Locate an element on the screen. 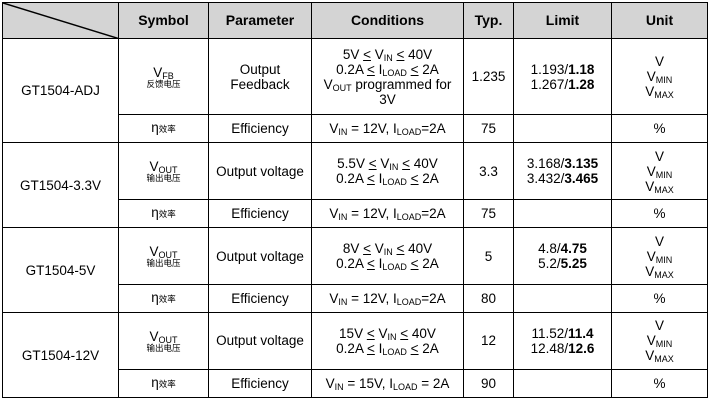  header-typ: Typ. is located at coordinates (488, 20).